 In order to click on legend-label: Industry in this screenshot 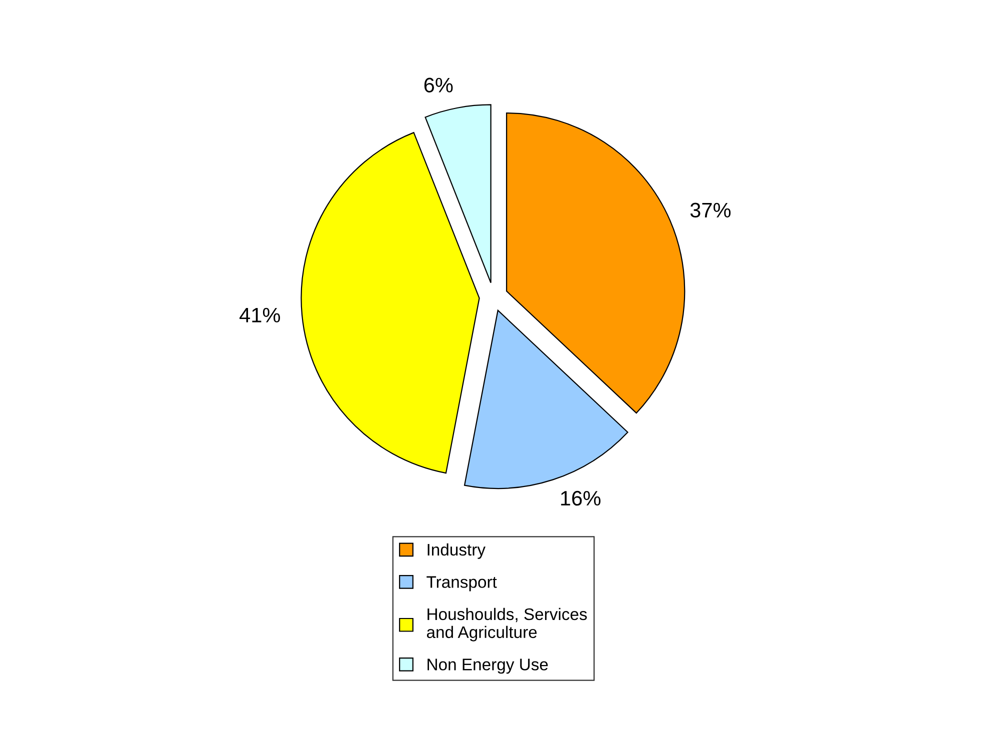, I will do `click(457, 551)`.